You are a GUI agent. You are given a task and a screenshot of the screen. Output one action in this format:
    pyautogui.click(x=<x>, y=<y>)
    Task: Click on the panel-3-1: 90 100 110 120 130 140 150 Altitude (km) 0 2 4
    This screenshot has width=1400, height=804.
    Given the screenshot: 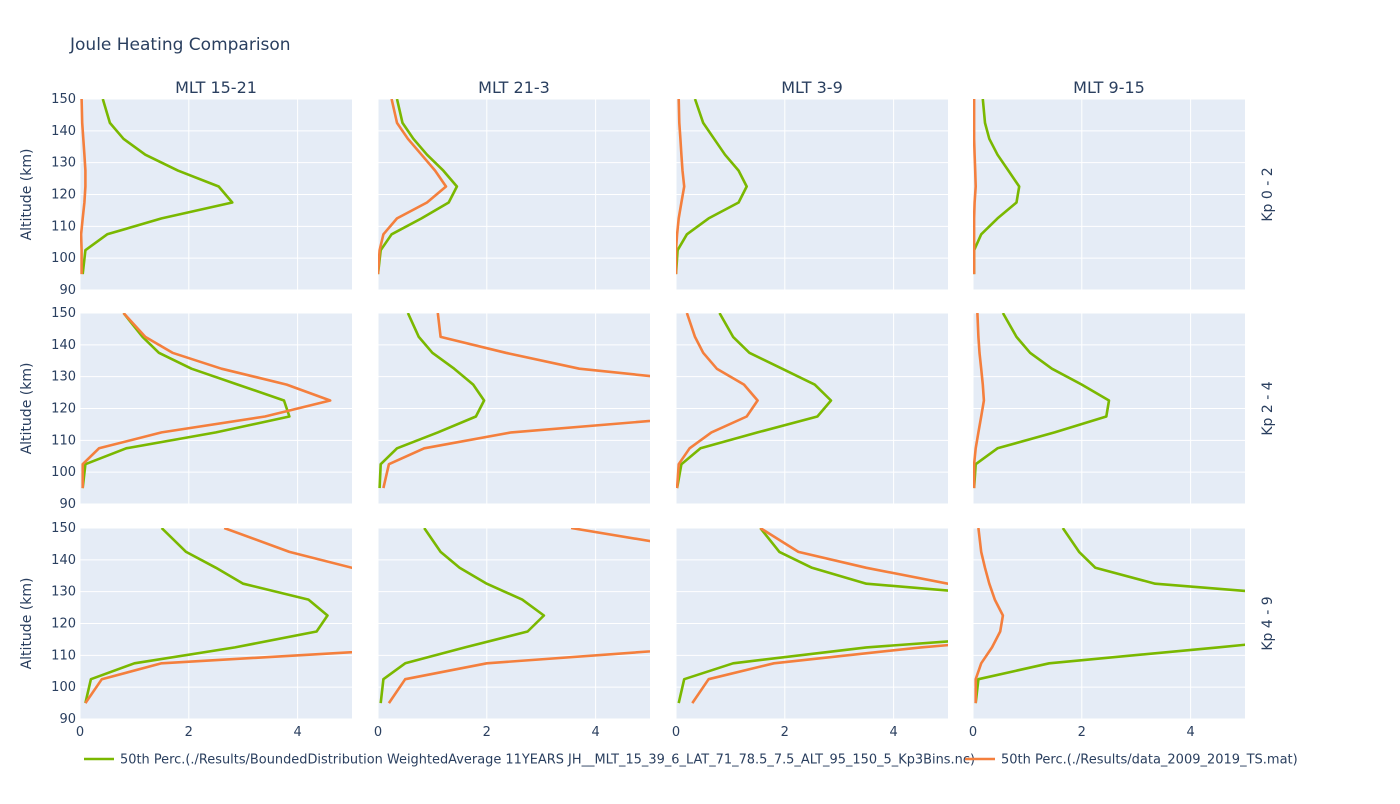 What is the action you would take?
    pyautogui.click(x=185, y=630)
    